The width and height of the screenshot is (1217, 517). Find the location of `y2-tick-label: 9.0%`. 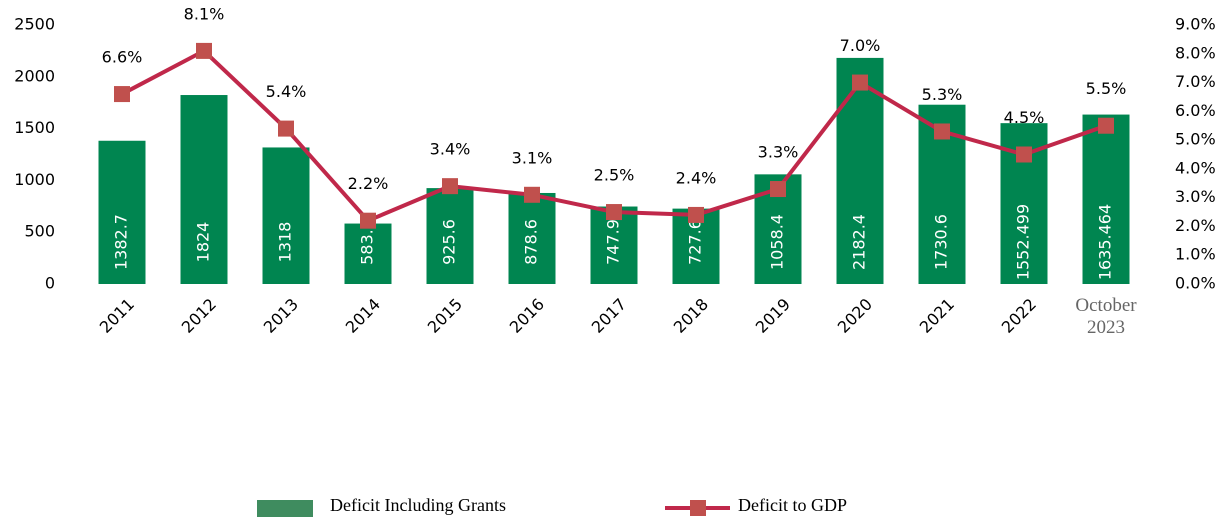

y2-tick-label: 9.0% is located at coordinates (1195, 24).